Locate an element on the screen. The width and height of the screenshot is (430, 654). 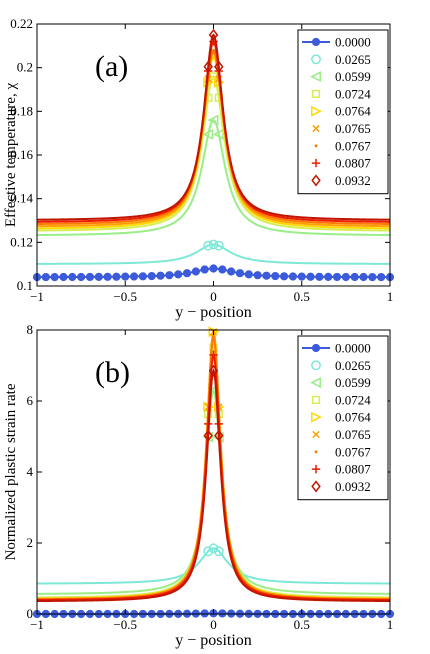
panel-label: (b) is located at coordinates (112, 372).